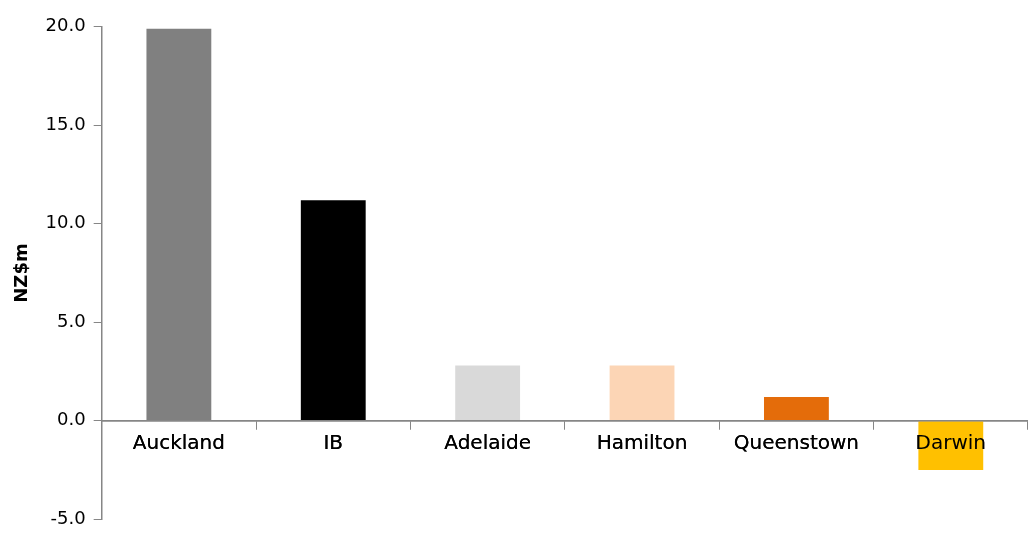 Image resolution: width=1036 pixels, height=546 pixels. I want to click on y-tick-label: 0.0, so click(71, 419).